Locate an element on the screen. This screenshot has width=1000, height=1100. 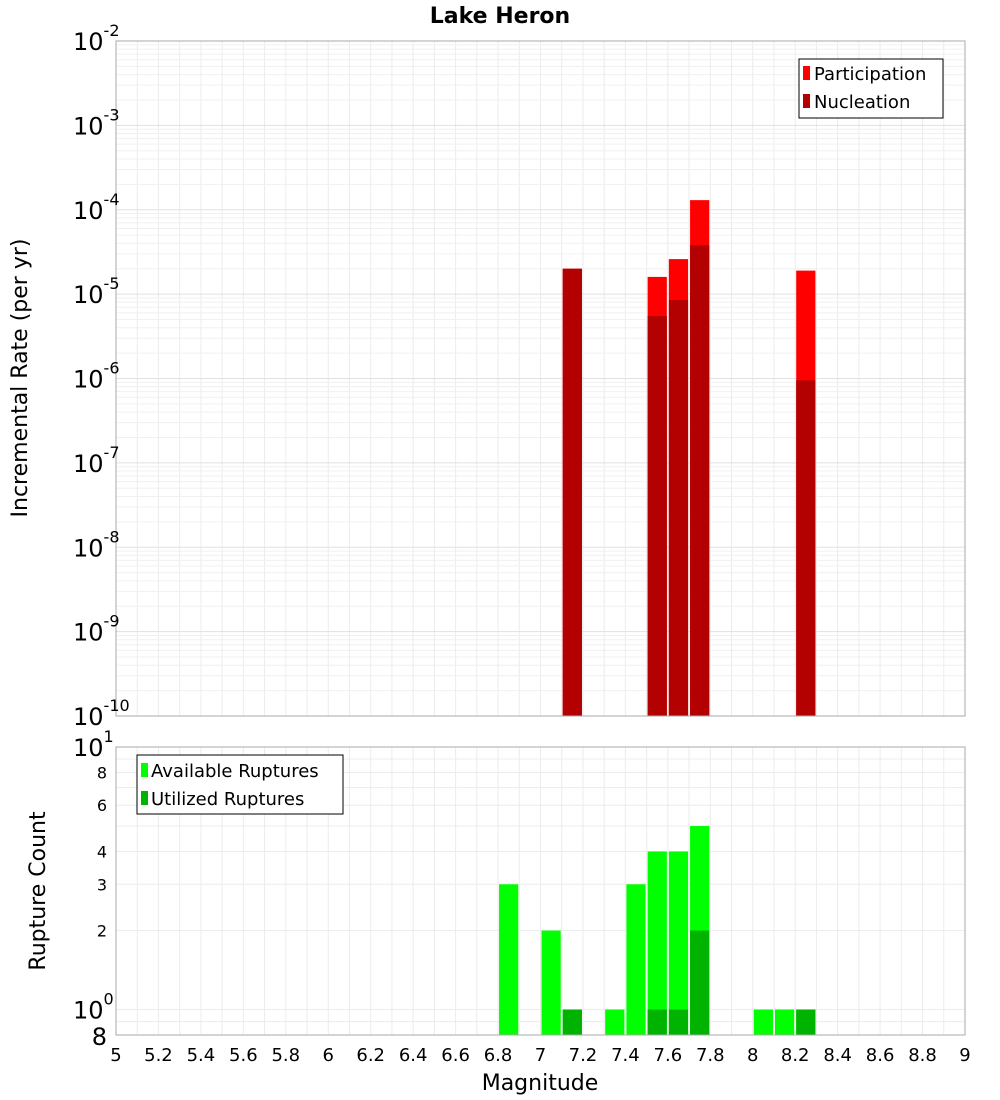
bar-nucleation-7.15 is located at coordinates (572, 492).